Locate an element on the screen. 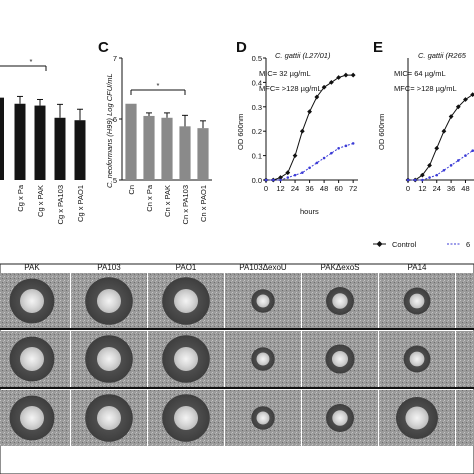 This screenshot has width=474, height=474. y-tick-label: 0.4 is located at coordinates (257, 82).